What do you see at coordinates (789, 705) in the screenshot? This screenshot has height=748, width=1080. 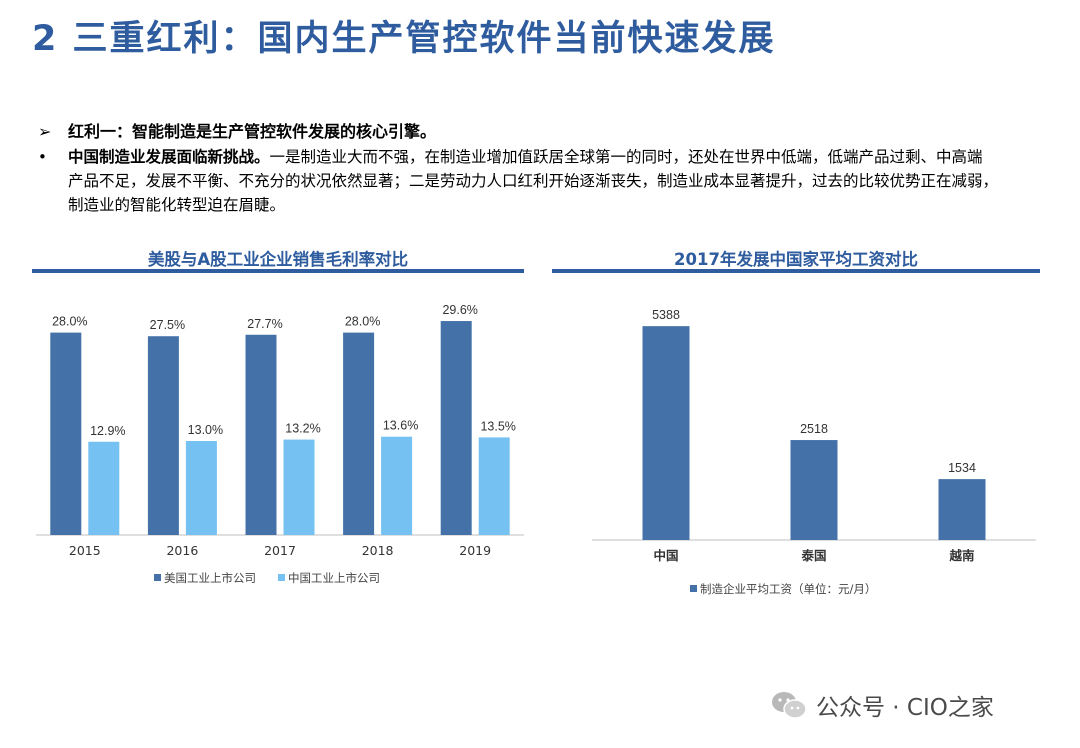 I see `wechat-icon` at bounding box center [789, 705].